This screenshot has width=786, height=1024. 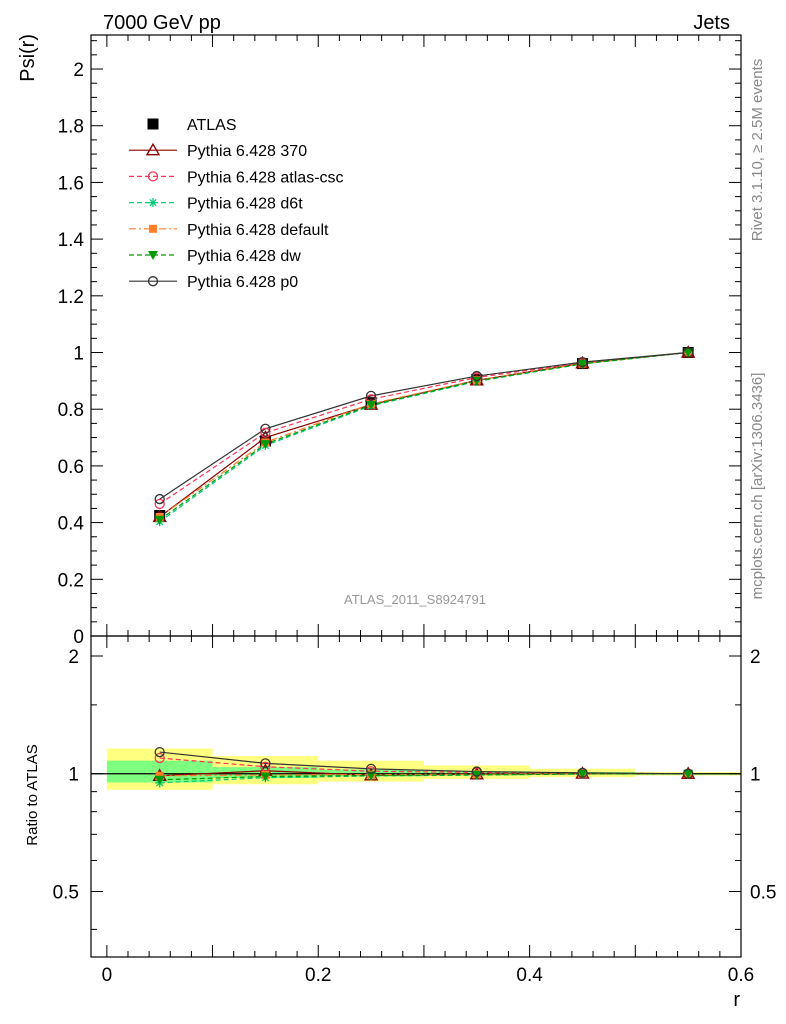 What do you see at coordinates (242, 282) in the screenshot?
I see `legend-label-pythia-6-428-p0: Pythia 6.428 p0` at bounding box center [242, 282].